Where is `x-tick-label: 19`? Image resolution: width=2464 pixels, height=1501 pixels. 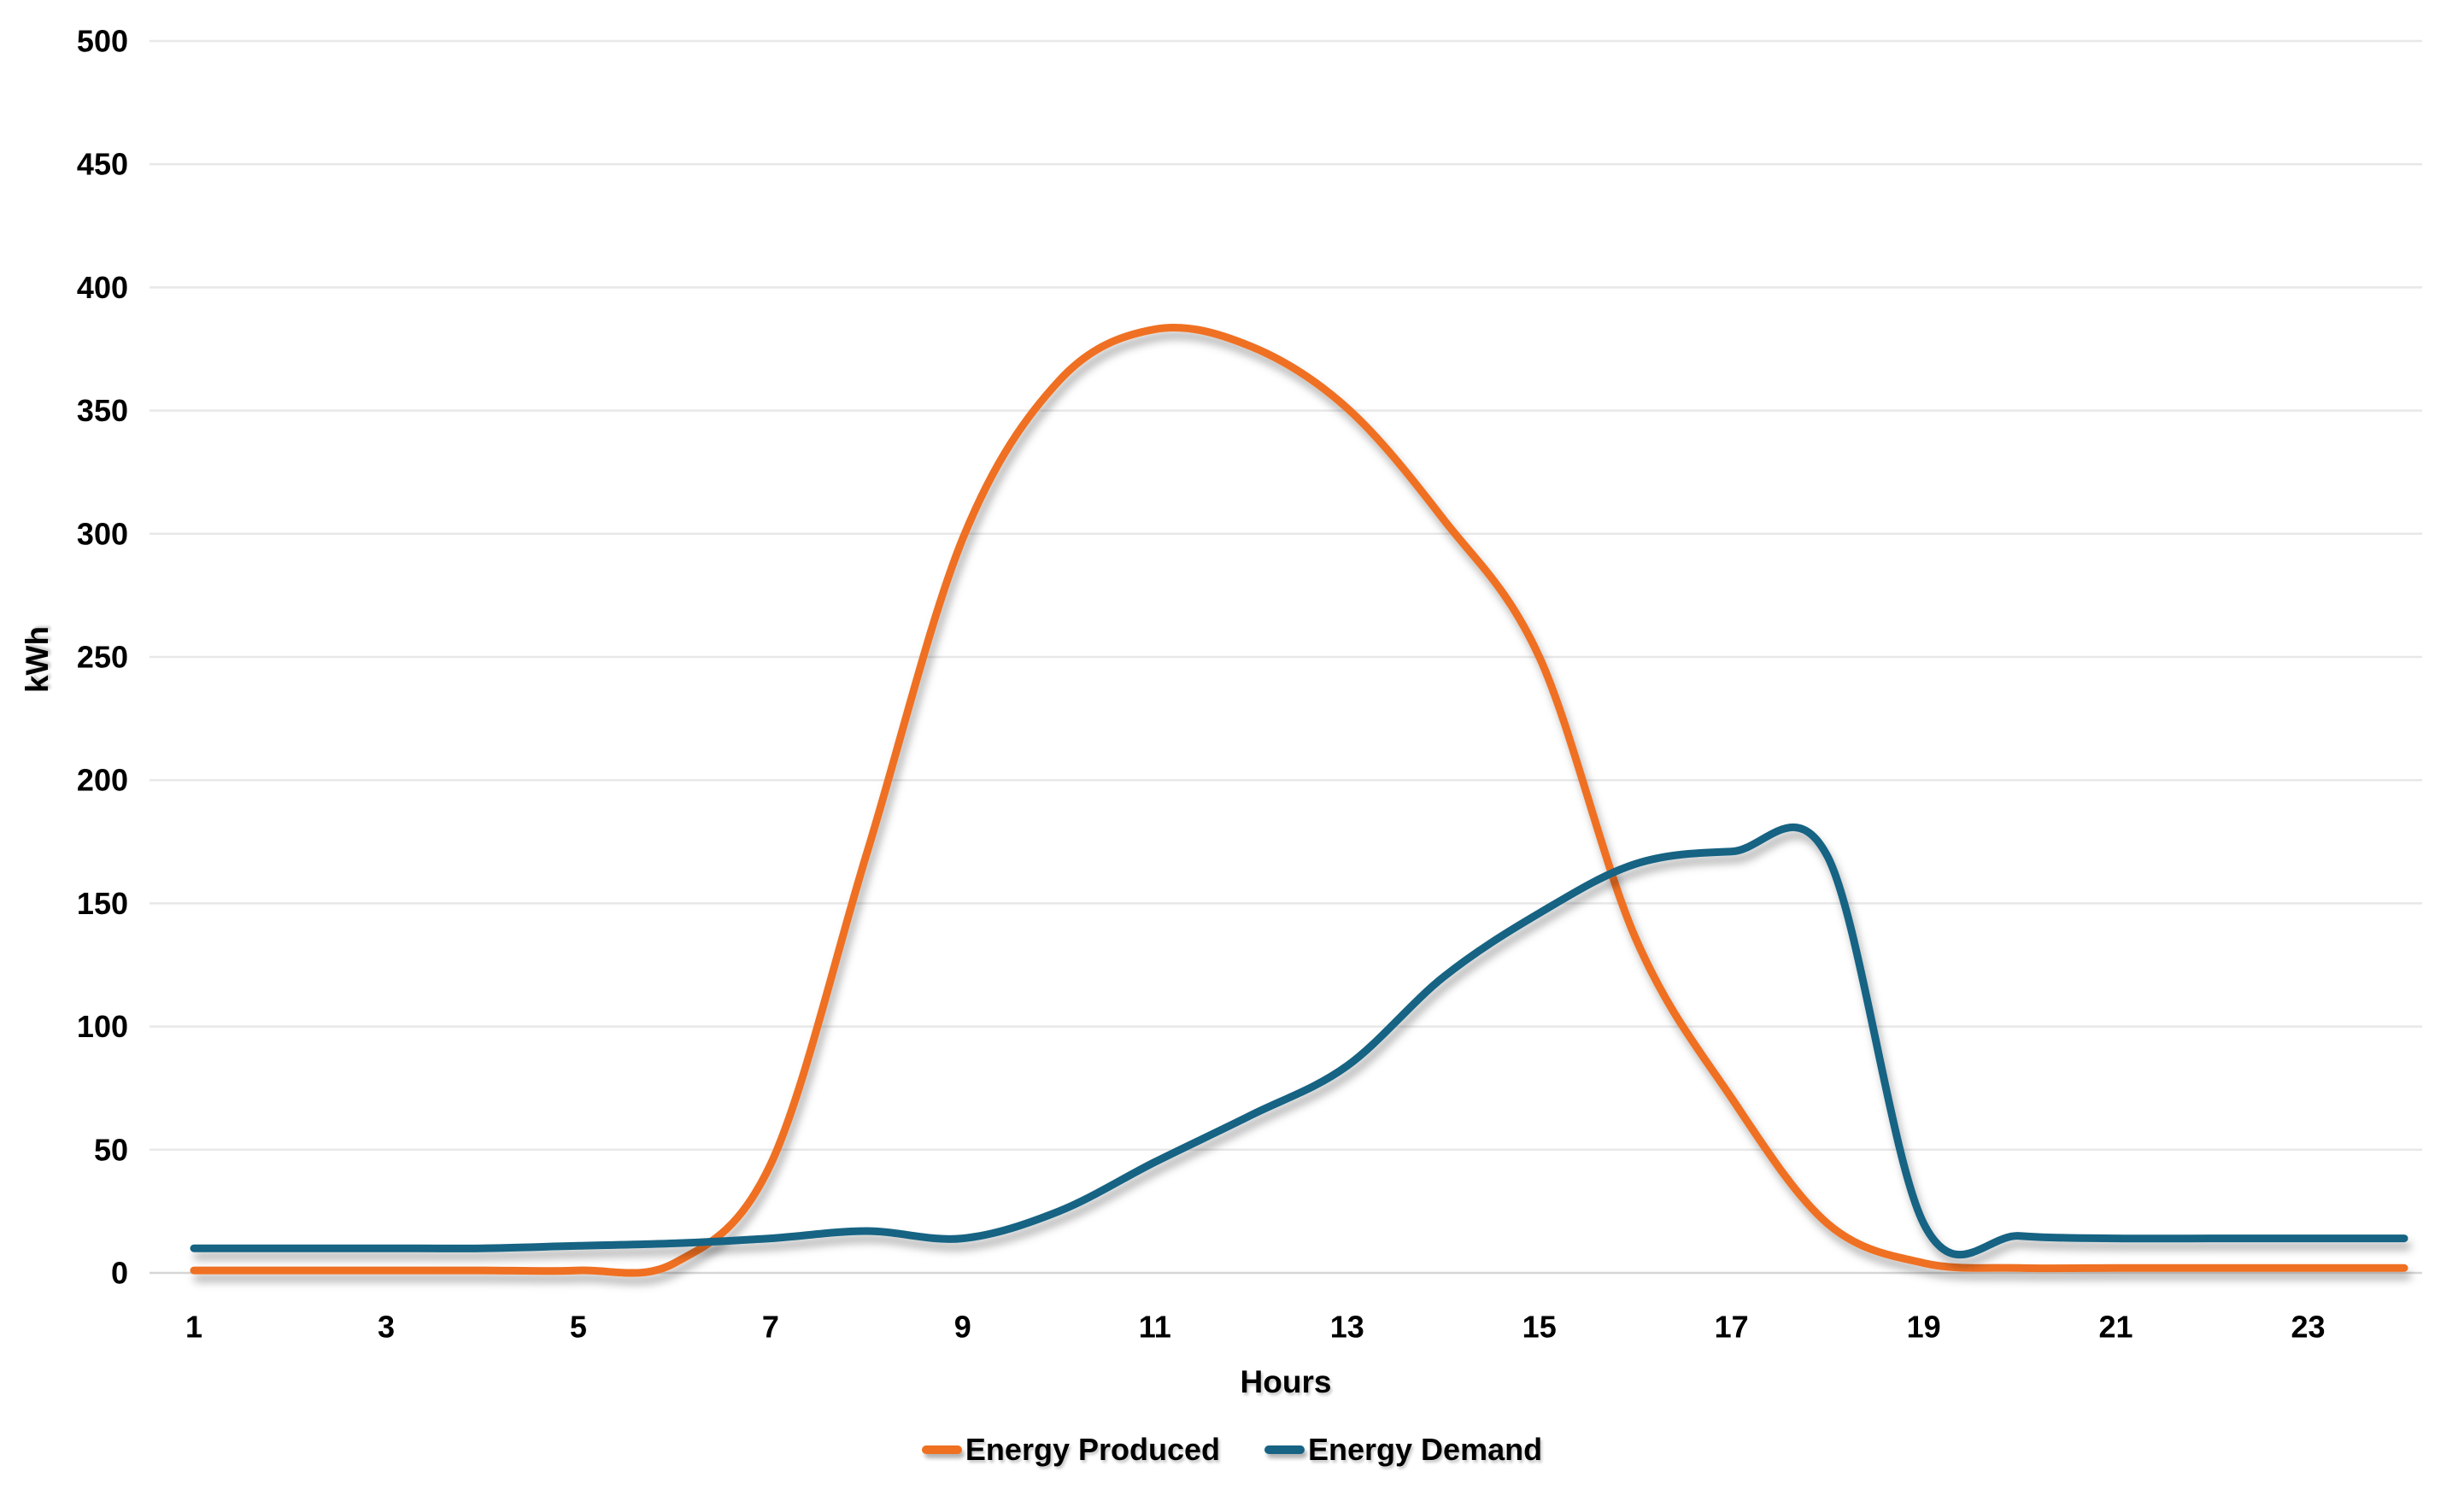
x-tick-label: 19 is located at coordinates (1924, 1327).